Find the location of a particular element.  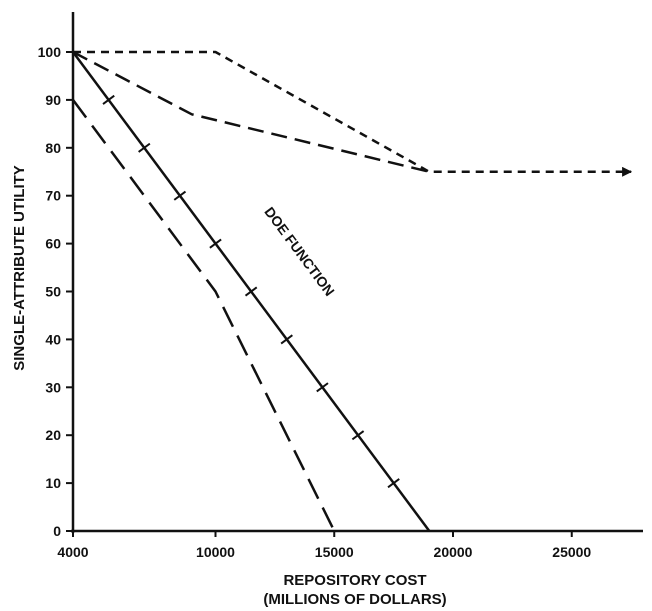

y-tick-label: 30 is located at coordinates (53, 387).